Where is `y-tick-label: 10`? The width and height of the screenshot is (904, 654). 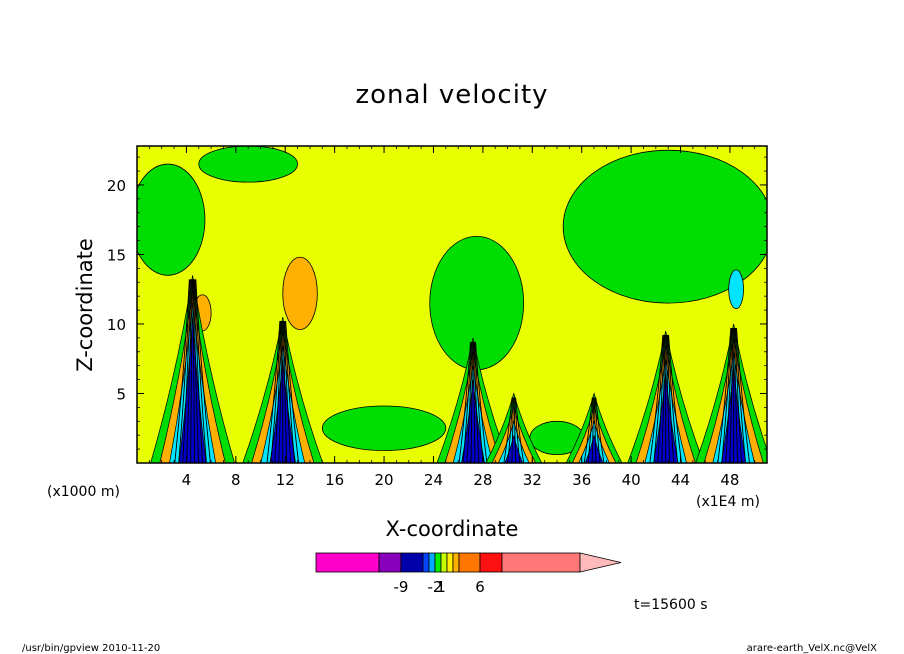
y-tick-label: 10 is located at coordinates (116, 325).